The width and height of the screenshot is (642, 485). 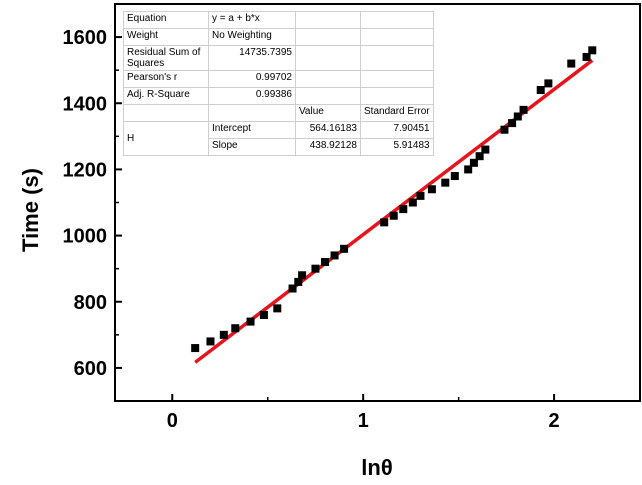 I want to click on table-row: Slope 438.92128 5.91483, so click(x=279, y=147).